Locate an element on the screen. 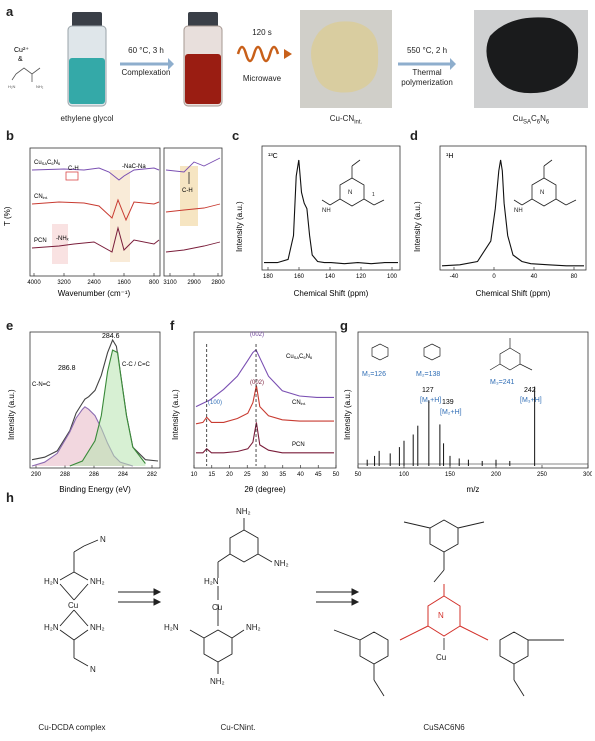 The height and width of the screenshot is (741, 595). g-peak1-ion: [M₁+H] is located at coordinates (430, 400).